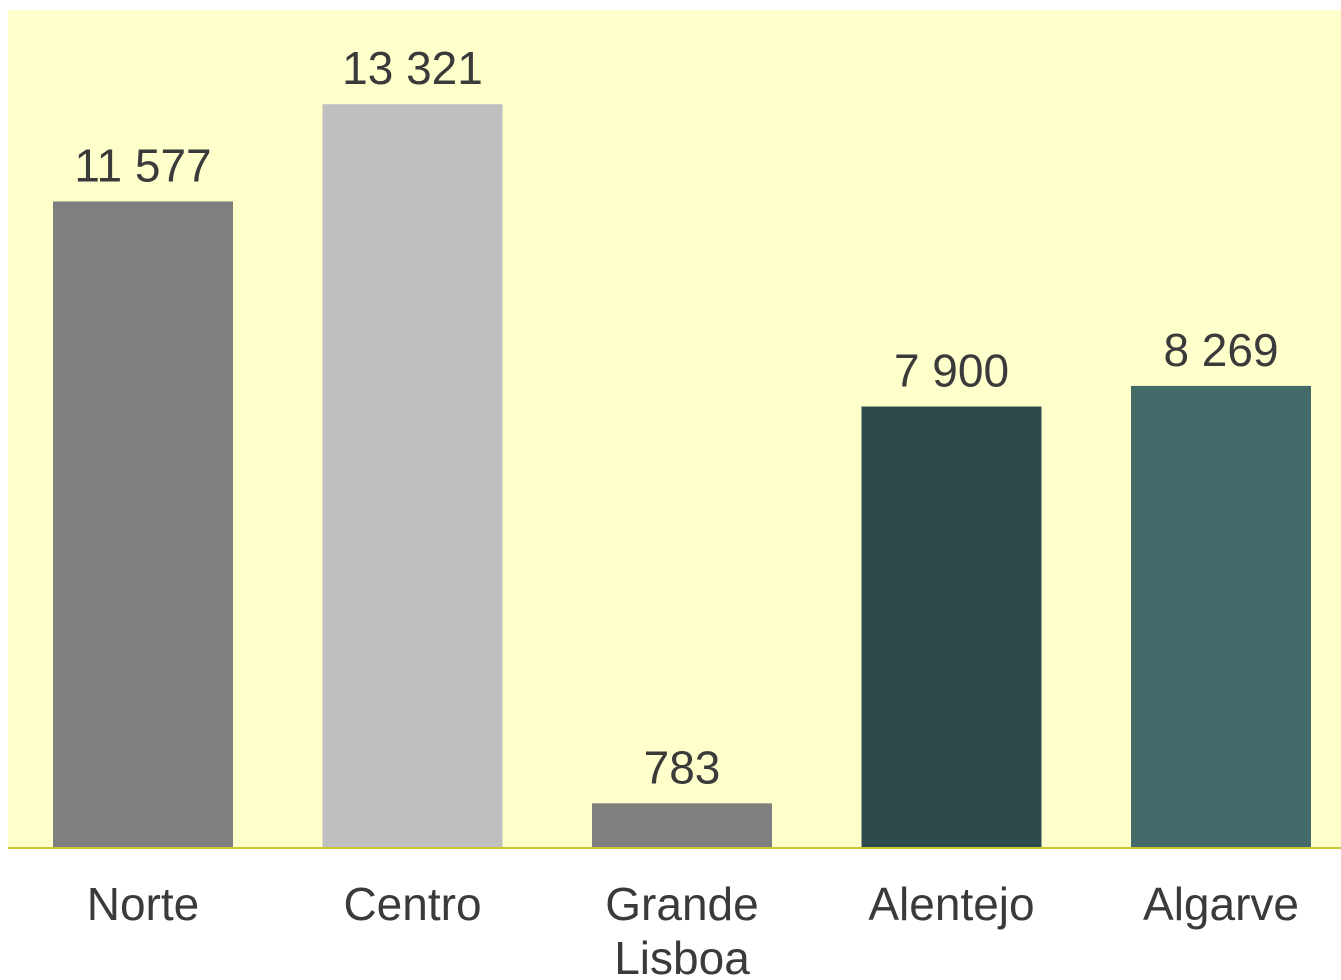 The height and width of the screenshot is (980, 1341). What do you see at coordinates (142, 165) in the screenshot?
I see `data-label: 11 577` at bounding box center [142, 165].